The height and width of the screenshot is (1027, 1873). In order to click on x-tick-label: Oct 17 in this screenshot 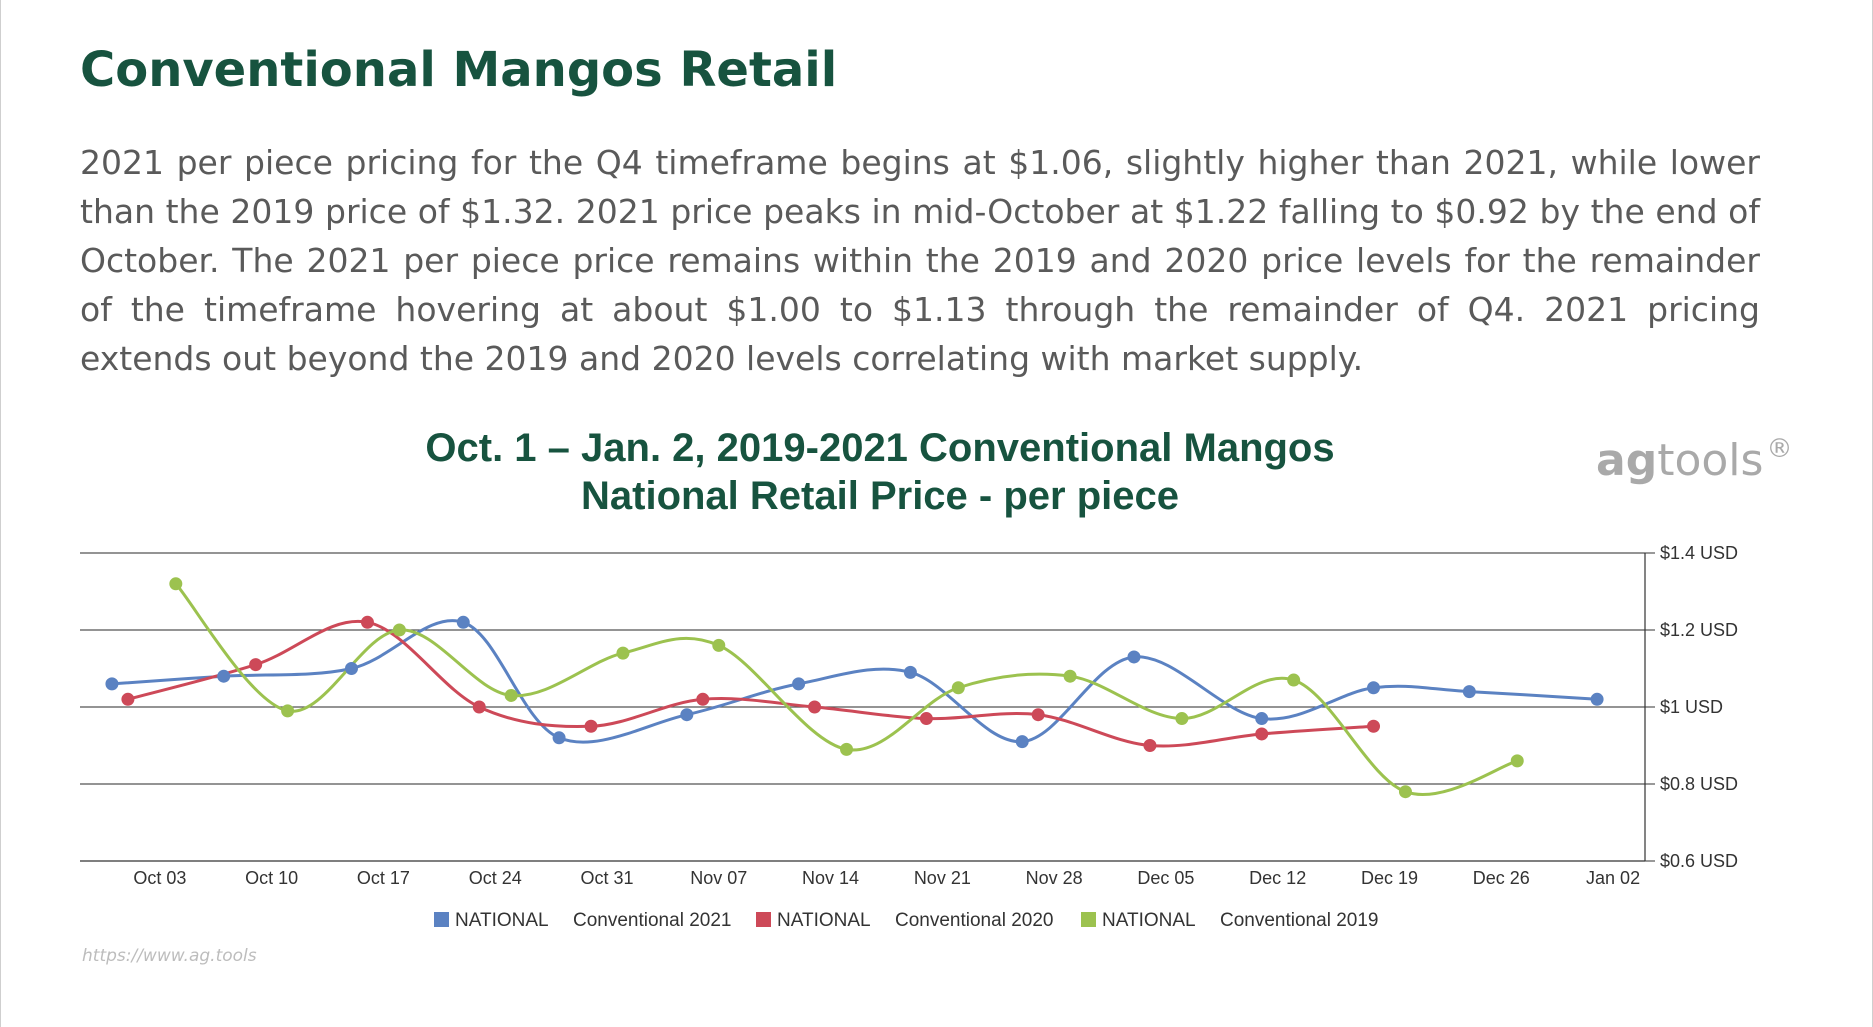, I will do `click(383, 878)`.